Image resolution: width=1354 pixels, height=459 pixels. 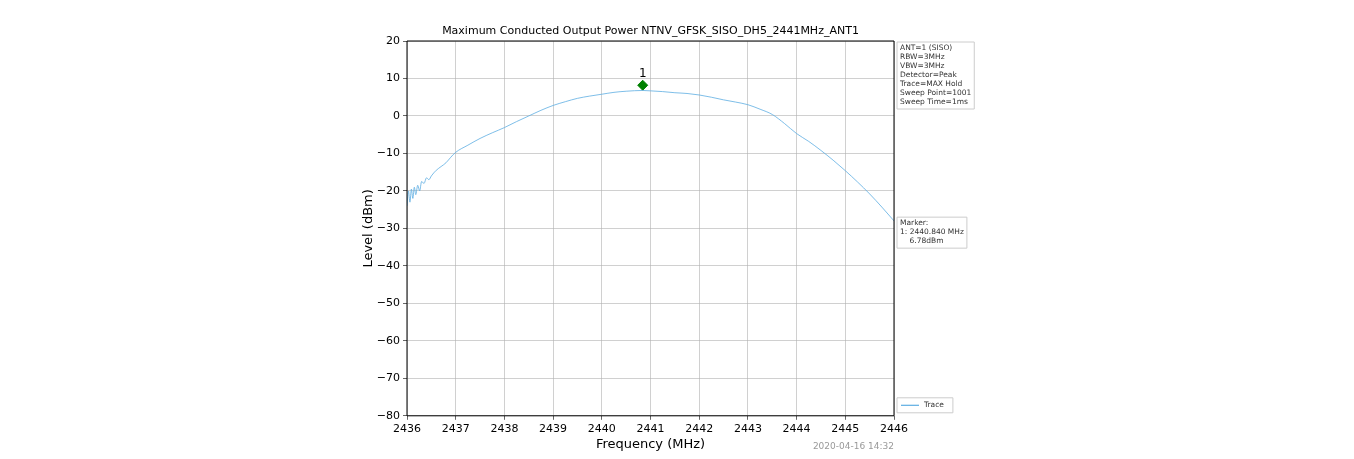 What do you see at coordinates (650, 31) in the screenshot?
I see `chart-title: Maximum Conducted Output Power NTNV_GFSK_SISO_DH5_2441MHz_ANT1` at bounding box center [650, 31].